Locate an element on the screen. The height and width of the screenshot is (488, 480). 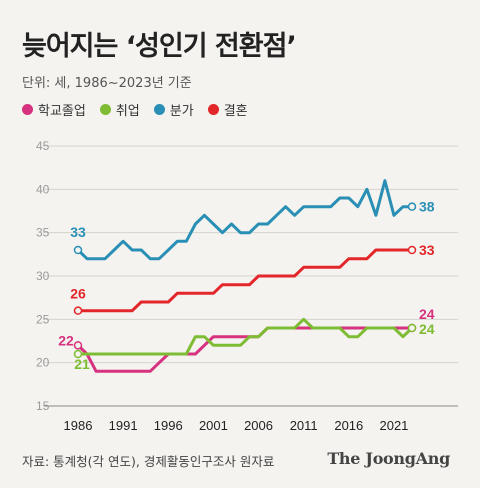
legend-item-employment: 취업 is located at coordinates (119, 109).